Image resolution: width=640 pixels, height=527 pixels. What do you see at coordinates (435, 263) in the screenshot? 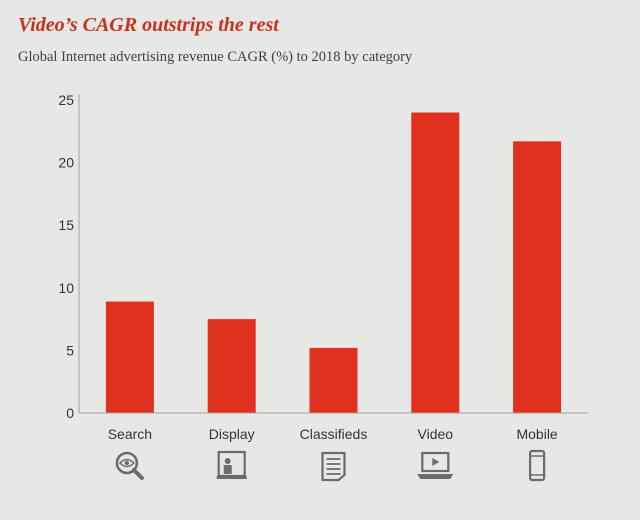
I see `bar-video` at bounding box center [435, 263].